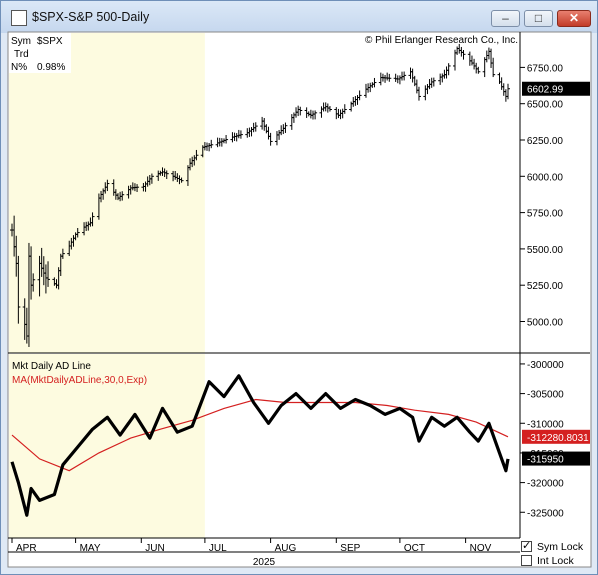 This screenshot has height=575, width=598. Describe the element at coordinates (545, 214) in the screenshot. I see `price-tick-label: 5750.00` at that location.